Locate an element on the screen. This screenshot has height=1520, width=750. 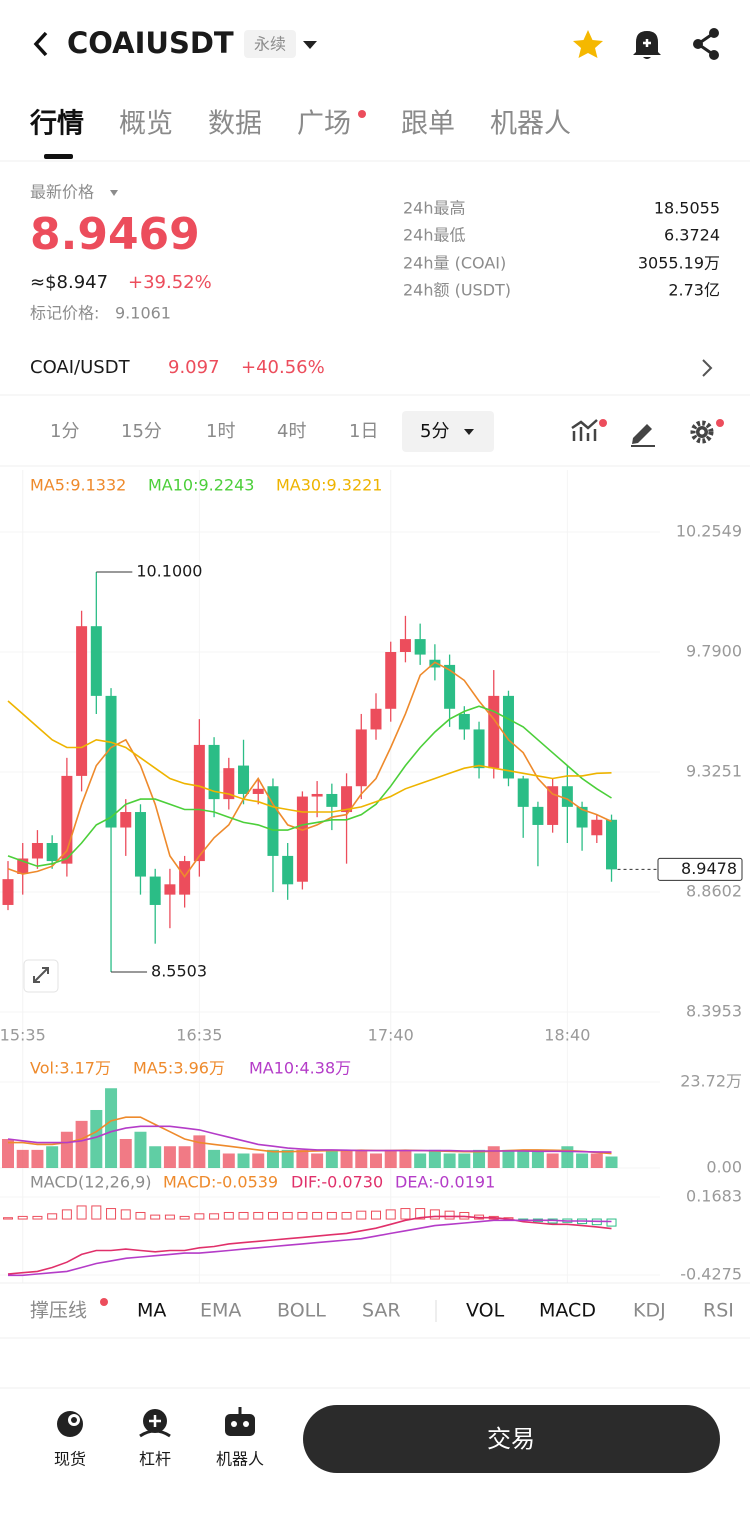
indicator: BOLL is located at coordinates (301, 1311).